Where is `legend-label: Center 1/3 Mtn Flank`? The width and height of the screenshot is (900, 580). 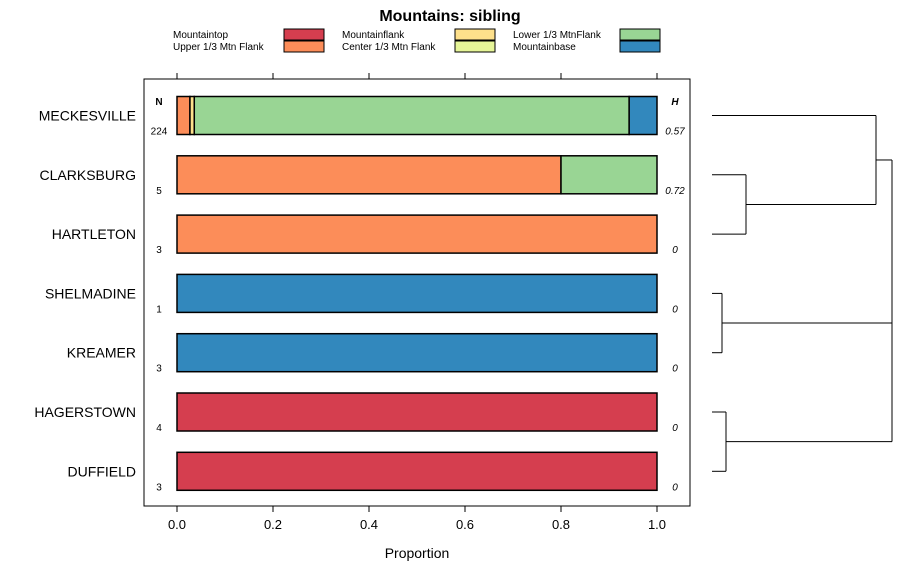
legend-label: Center 1/3 Mtn Flank is located at coordinates (389, 47).